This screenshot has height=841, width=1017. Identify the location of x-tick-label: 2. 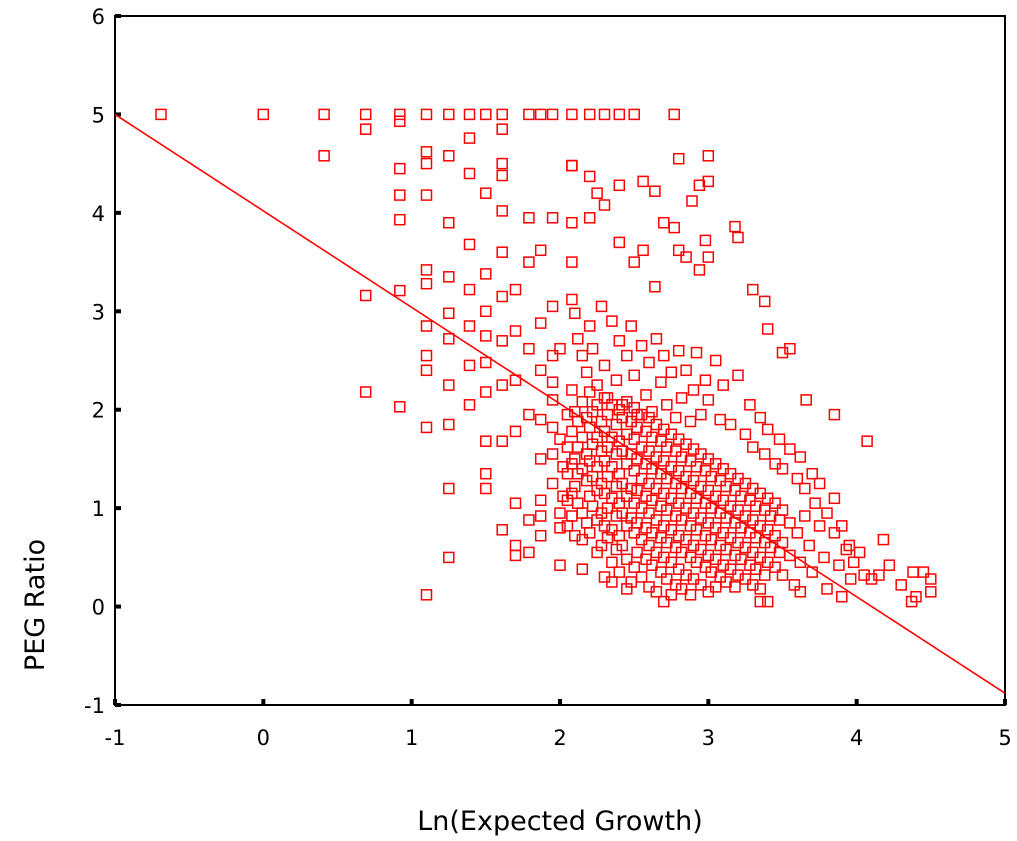
(559, 738).